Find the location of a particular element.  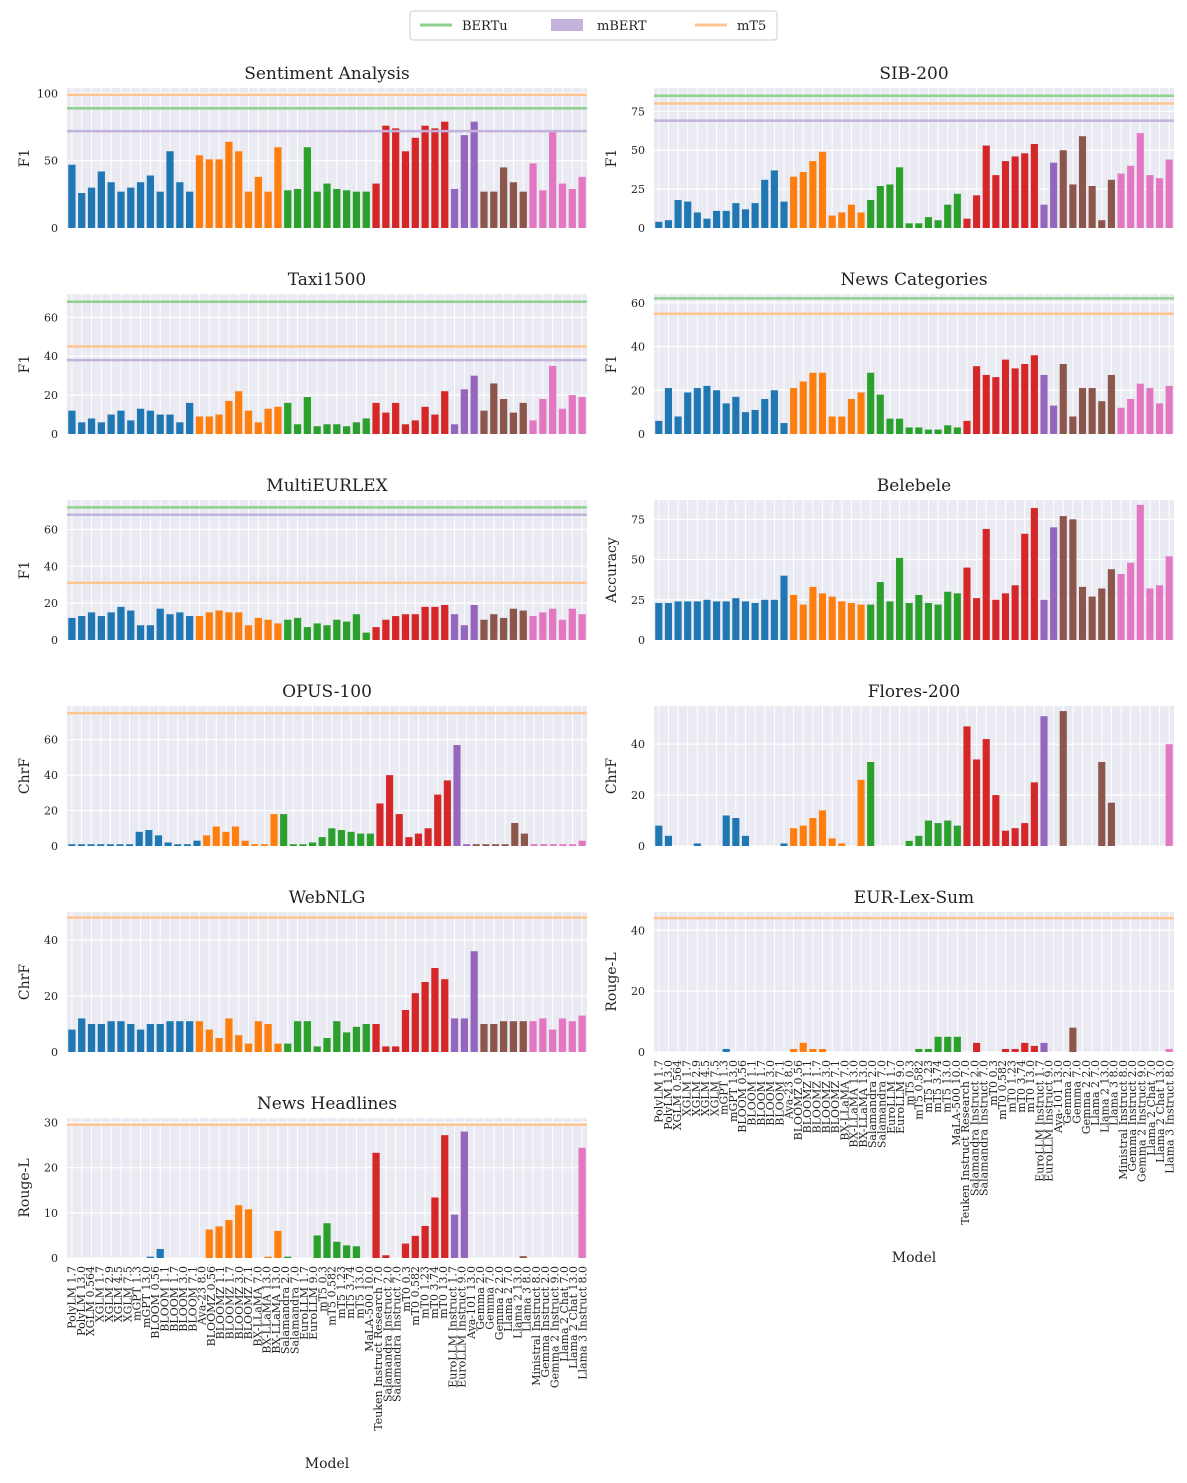

x-tick-label: Gemma Instruct 2.0 is located at coordinates (1132, 1116).